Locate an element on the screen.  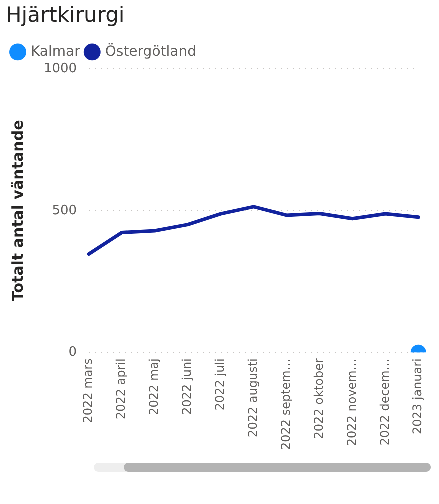
x-tick-label: 2022 mars is located at coordinates (88, 391).